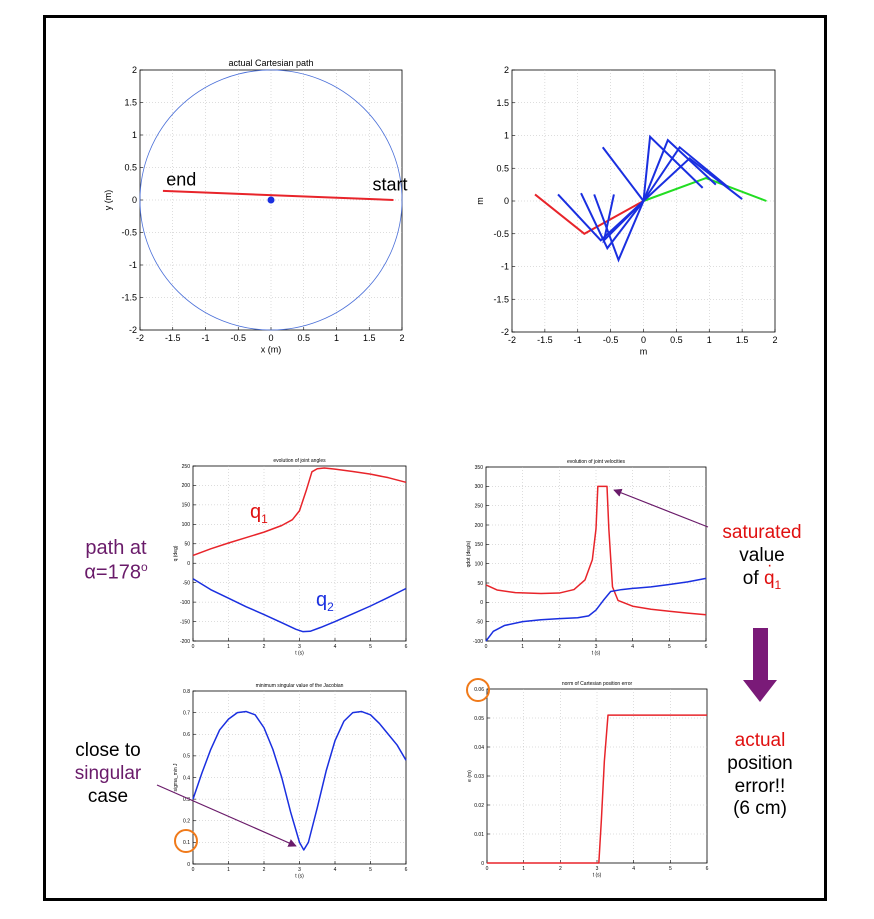 The image size is (874, 919). Describe the element at coordinates (336, 338) in the screenshot. I see `x-tick-label-cartesian: 1` at that location.